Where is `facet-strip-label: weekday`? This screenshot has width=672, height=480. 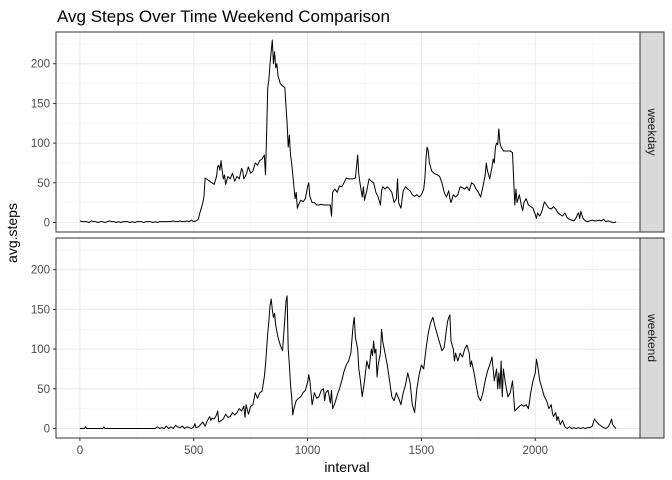 facet-strip-label: weekday is located at coordinates (652, 131).